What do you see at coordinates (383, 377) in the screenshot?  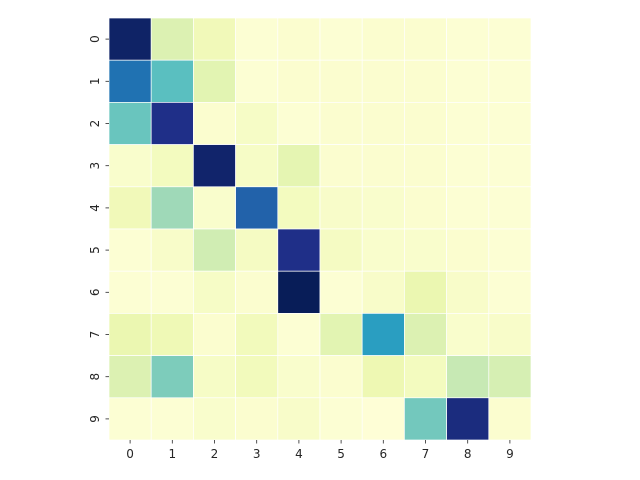 I see `heatmap-cell-r8-c6` at bounding box center [383, 377].